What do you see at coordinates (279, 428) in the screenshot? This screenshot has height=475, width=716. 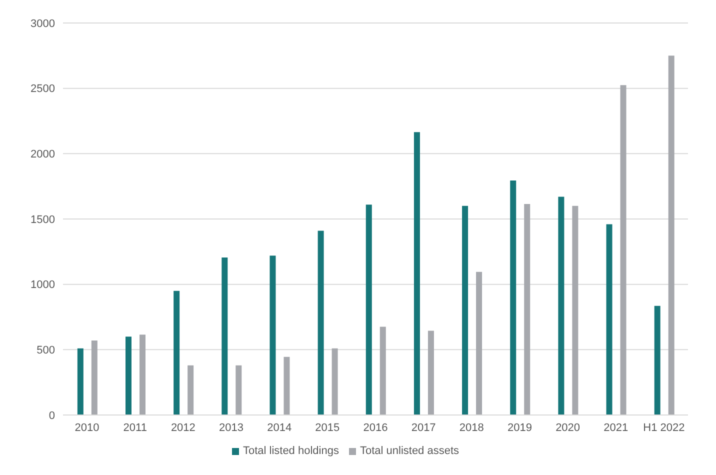 I see `x-tick-label: 2014` at bounding box center [279, 428].